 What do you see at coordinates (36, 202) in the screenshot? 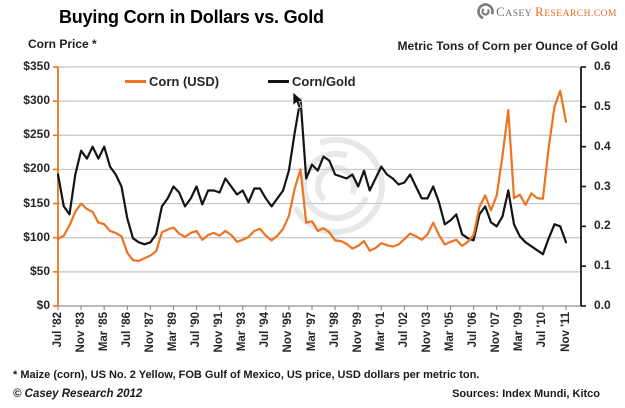
I see `left-axis-tick-label: $150` at bounding box center [36, 202].